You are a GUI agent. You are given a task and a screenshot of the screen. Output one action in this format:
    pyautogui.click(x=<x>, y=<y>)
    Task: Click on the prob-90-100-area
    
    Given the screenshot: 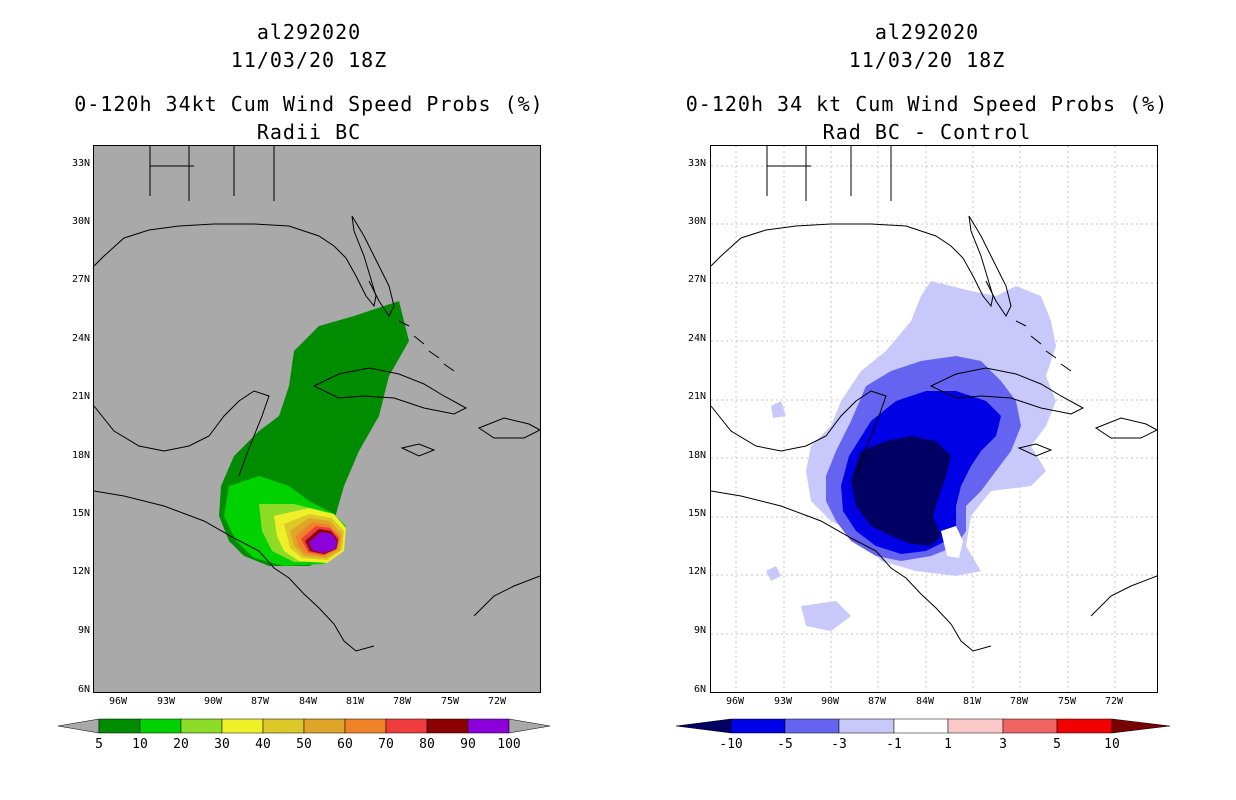 What is the action you would take?
    pyautogui.click(x=323, y=542)
    